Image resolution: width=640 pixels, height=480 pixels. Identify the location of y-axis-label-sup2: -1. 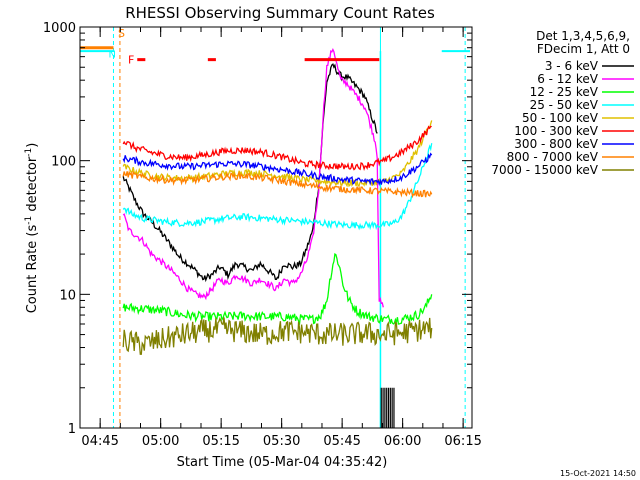
(29, 152).